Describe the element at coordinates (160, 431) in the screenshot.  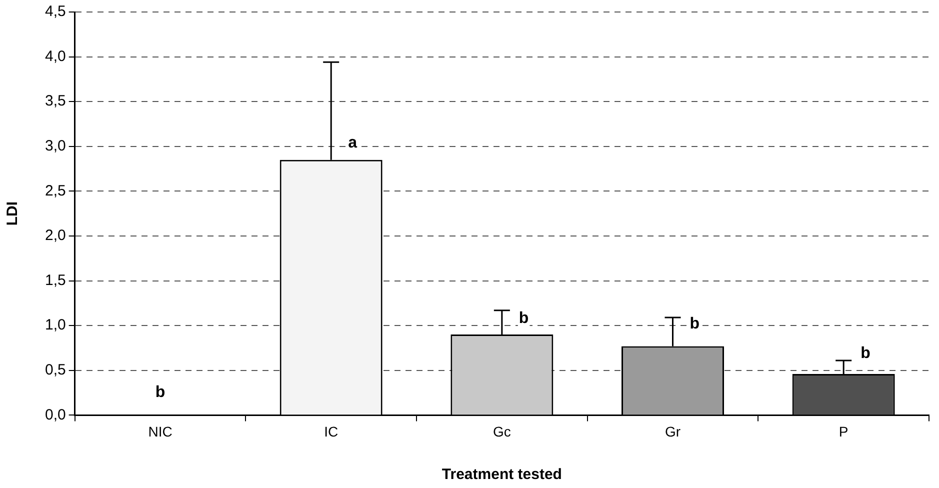
I see `x-tick-label: NIC` at that location.